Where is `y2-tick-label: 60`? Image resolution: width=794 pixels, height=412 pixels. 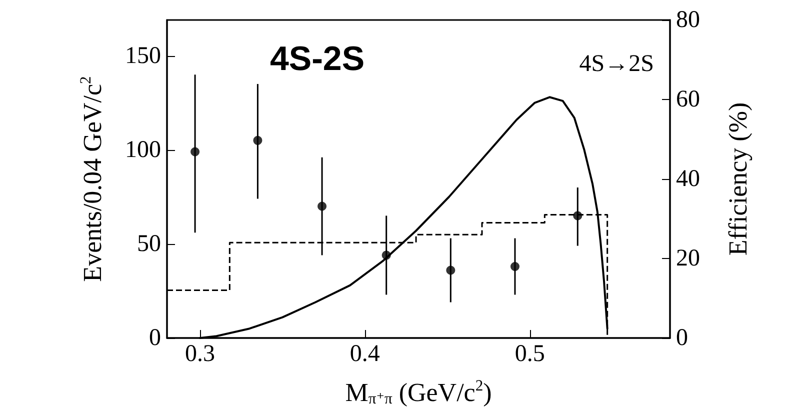 y2-tick-label: 60 is located at coordinates (688, 99).